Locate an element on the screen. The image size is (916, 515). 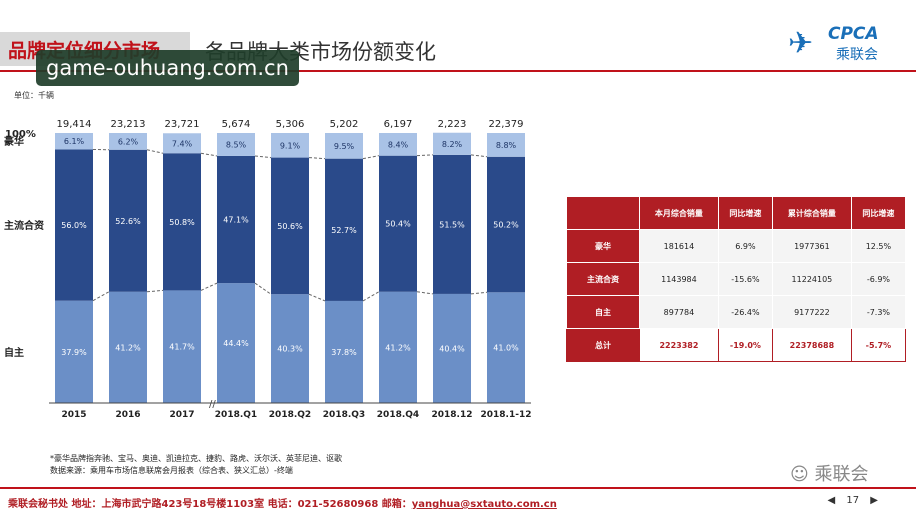
data-label: 37.8% is located at coordinates (344, 352).